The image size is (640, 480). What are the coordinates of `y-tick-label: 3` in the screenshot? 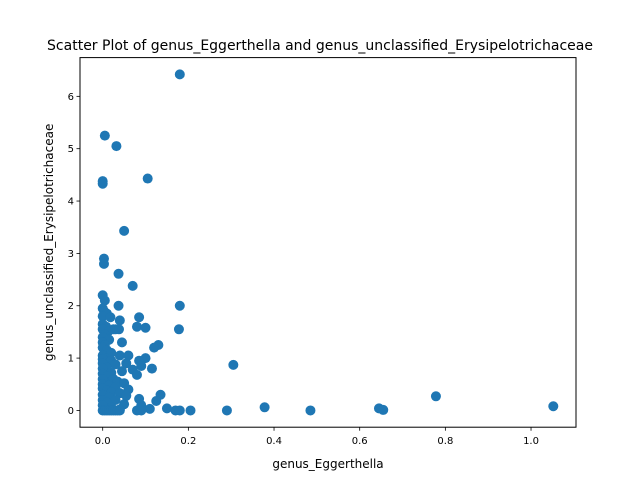 It's located at (71, 254).